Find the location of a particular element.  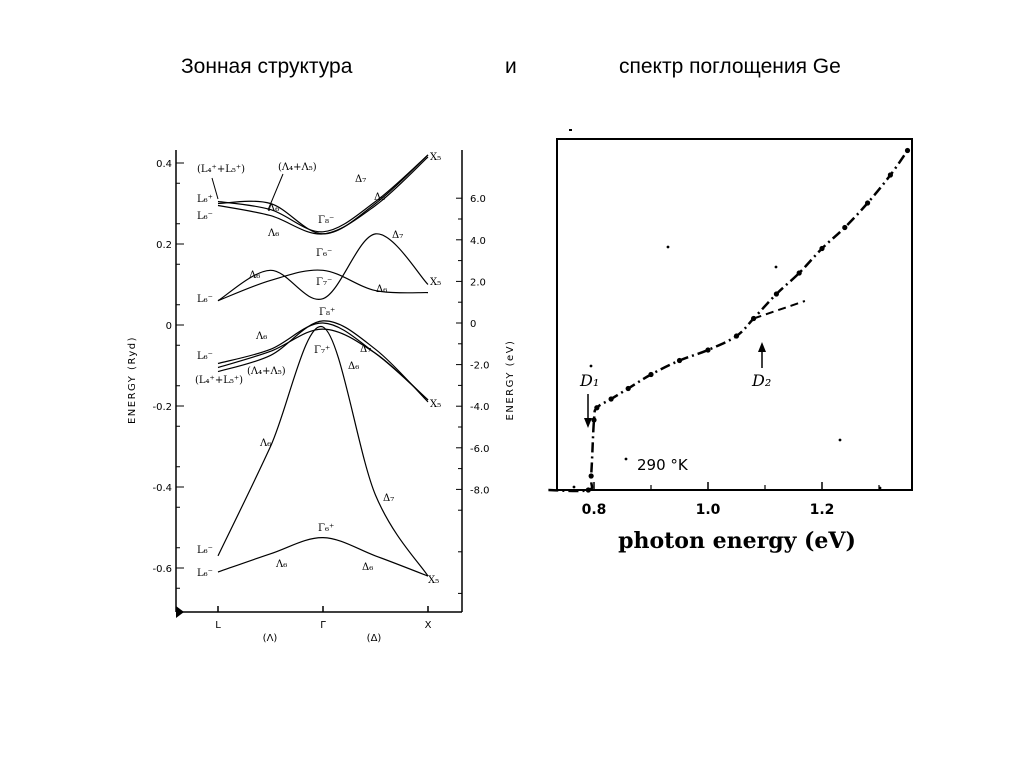

band-label: Γ₈⁻ is located at coordinates (326, 220).